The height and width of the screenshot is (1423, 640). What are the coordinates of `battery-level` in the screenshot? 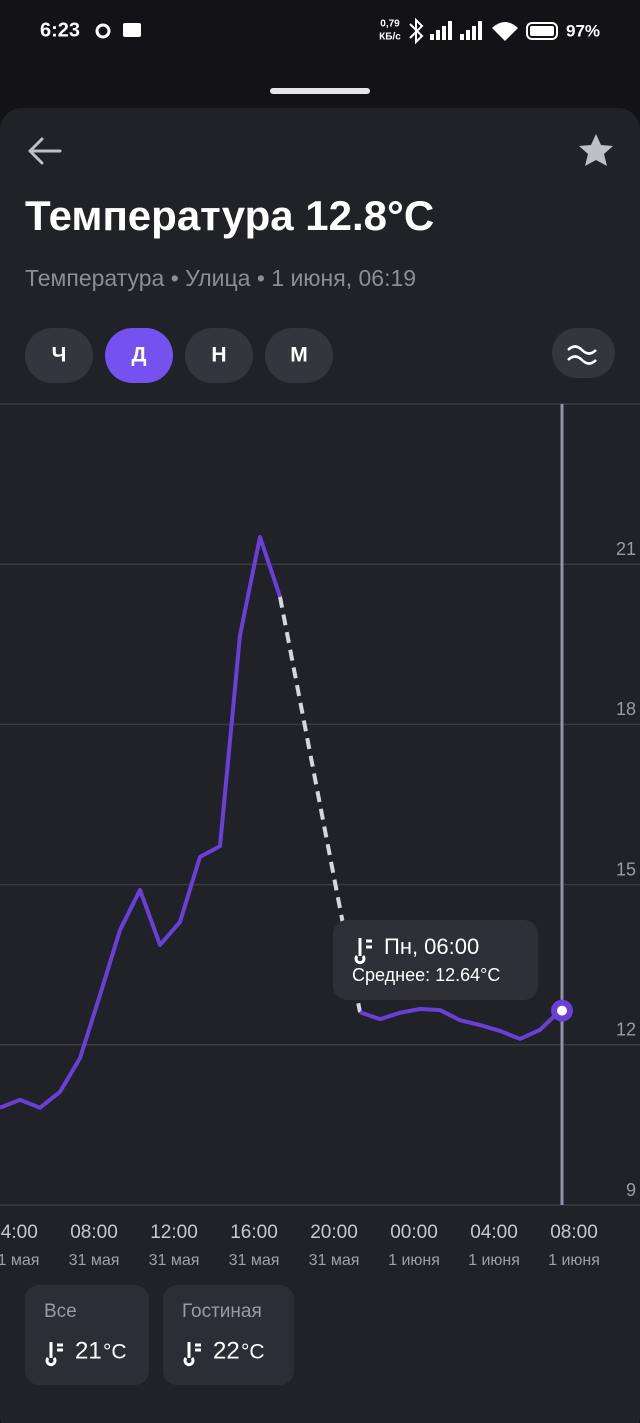 It's located at (542, 31).